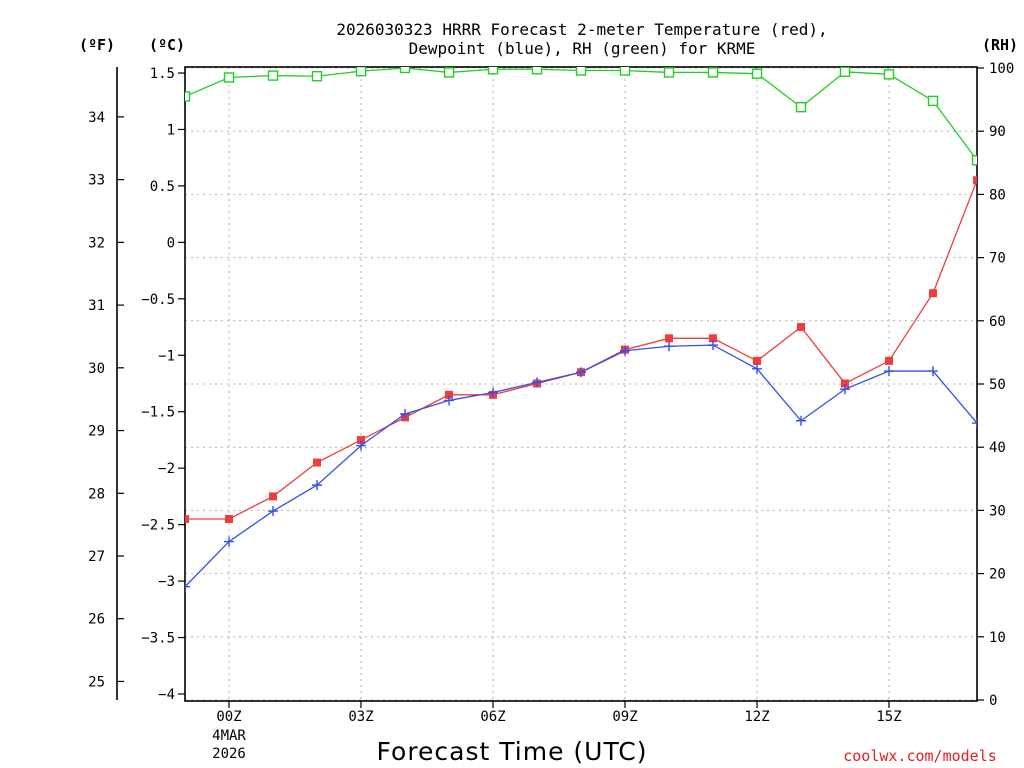 Image resolution: width=1024 pixels, height=768 pixels. Describe the element at coordinates (166, 582) in the screenshot. I see `celsius-tick-label: −3` at that location.